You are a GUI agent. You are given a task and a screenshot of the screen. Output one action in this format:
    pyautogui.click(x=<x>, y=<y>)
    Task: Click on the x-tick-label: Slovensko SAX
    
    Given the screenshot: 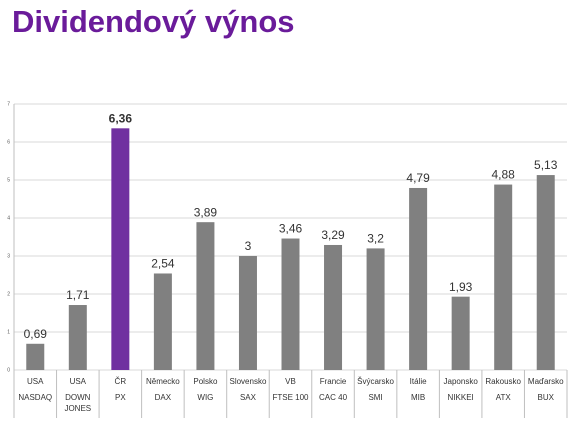 What is the action you would take?
    pyautogui.click(x=248, y=389)
    